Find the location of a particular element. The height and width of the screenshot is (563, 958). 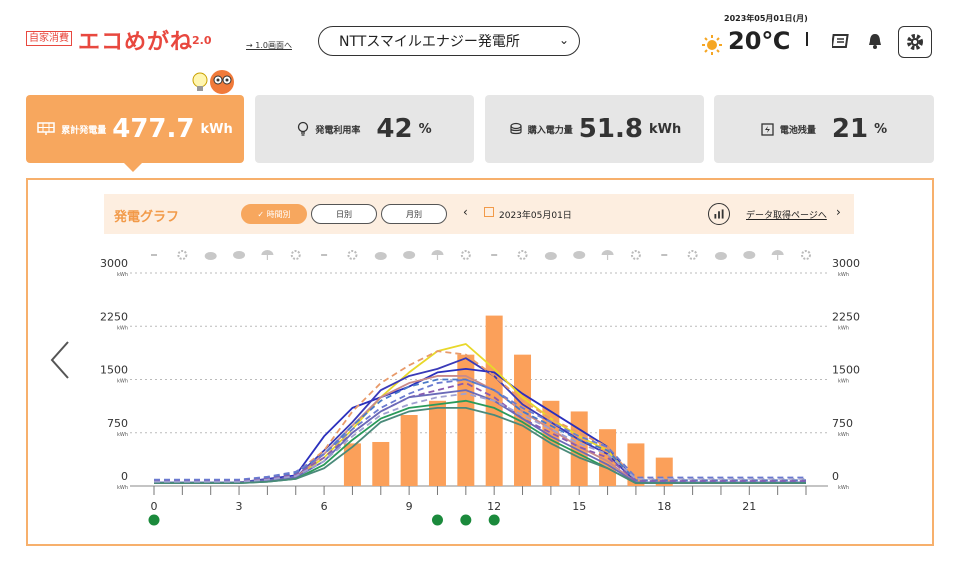

settings-button is located at coordinates (915, 42).